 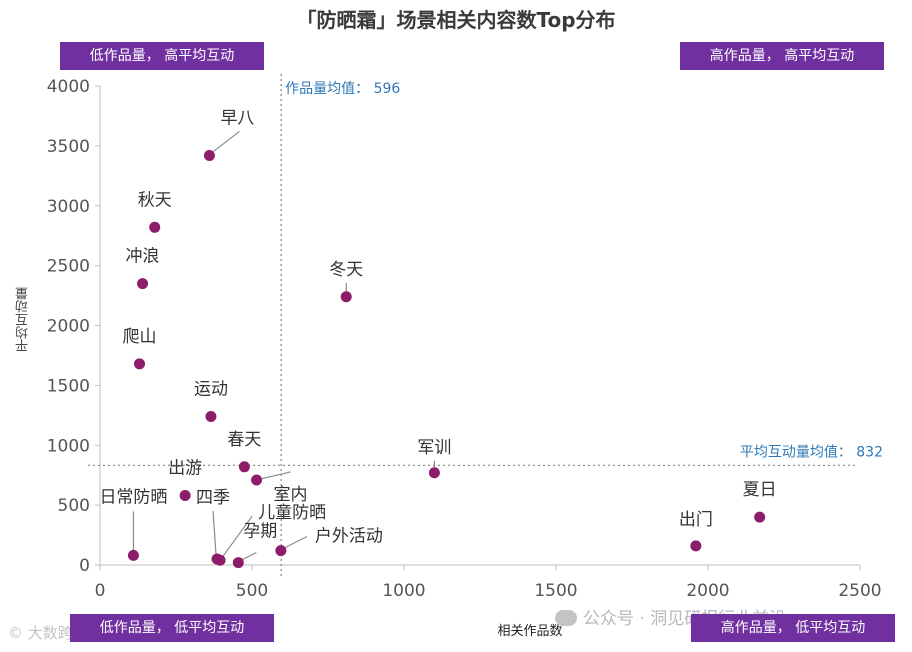 I want to click on y-tick-label: 1500, so click(x=68, y=386).